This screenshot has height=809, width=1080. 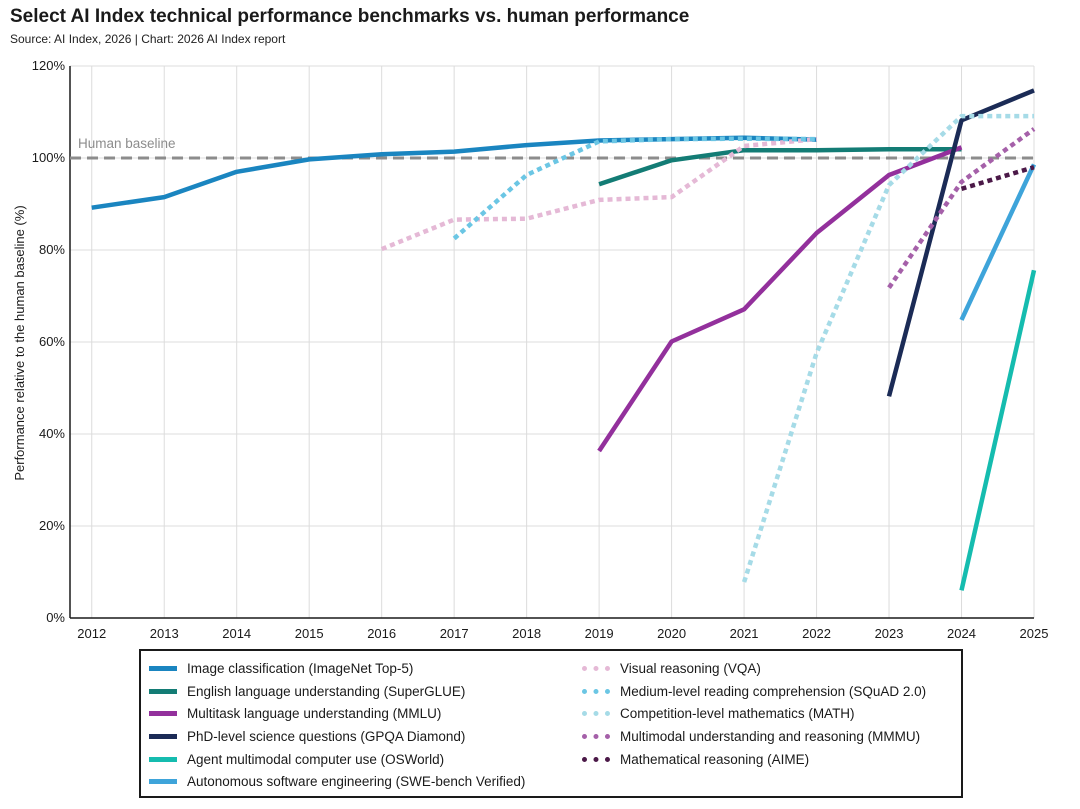 What do you see at coordinates (91, 633) in the screenshot?
I see `x-tick-label: 2012` at bounding box center [91, 633].